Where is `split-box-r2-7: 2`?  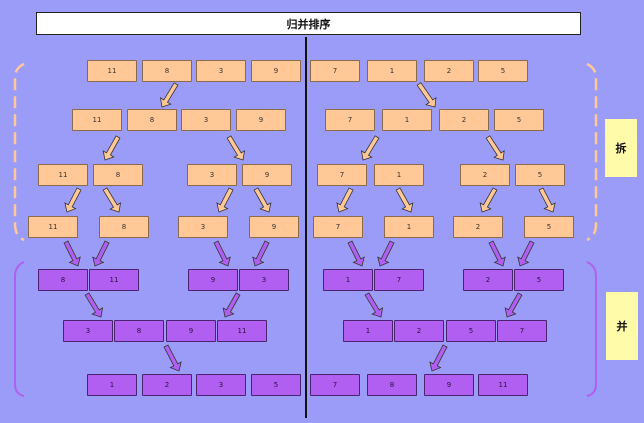
split-box-r2-7: 2 is located at coordinates (464, 120).